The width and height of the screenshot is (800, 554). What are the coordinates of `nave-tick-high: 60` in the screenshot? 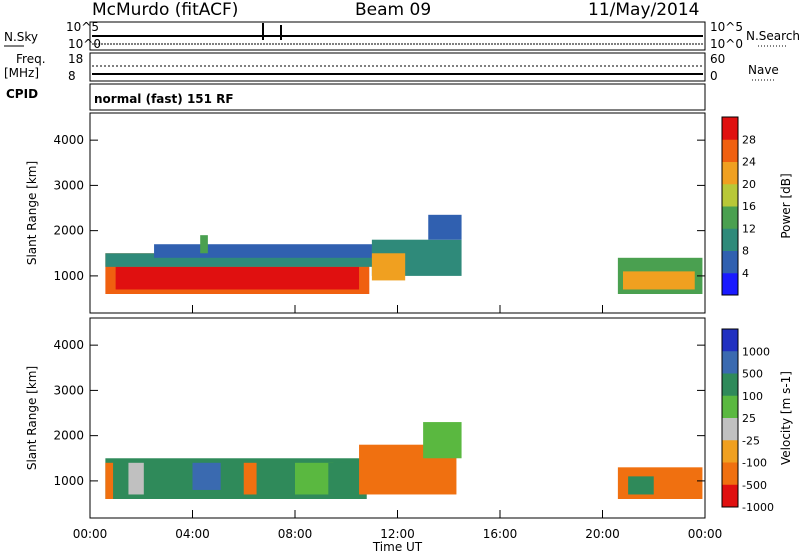 It's located at (718, 59).